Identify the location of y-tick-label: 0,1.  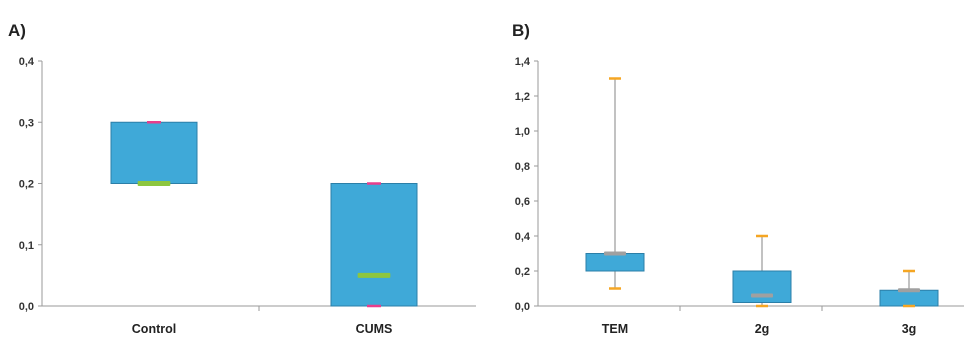
(26, 246).